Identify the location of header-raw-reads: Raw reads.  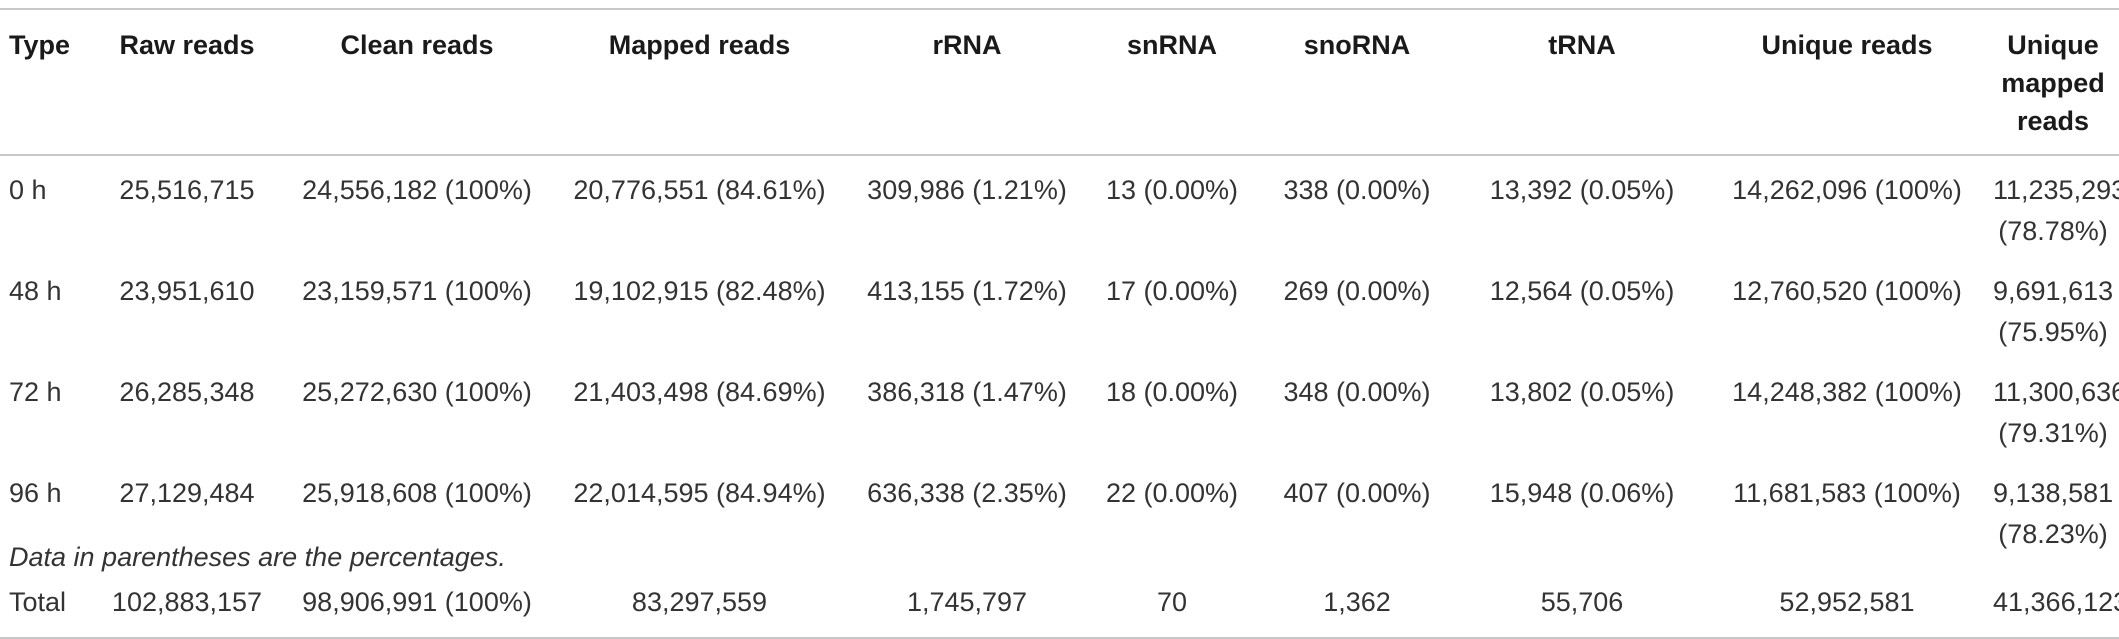
(187, 45).